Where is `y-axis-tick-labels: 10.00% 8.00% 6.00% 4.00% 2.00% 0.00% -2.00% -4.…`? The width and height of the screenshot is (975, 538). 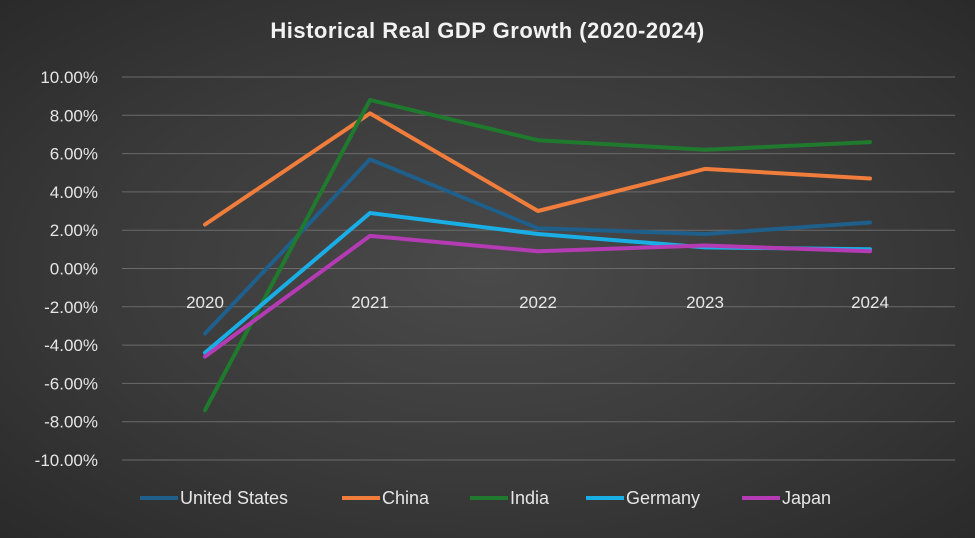 y-axis-tick-labels: 10.00% 8.00% 6.00% 4.00% 2.00% 0.00% -2.00% -4.… is located at coordinates (66, 269).